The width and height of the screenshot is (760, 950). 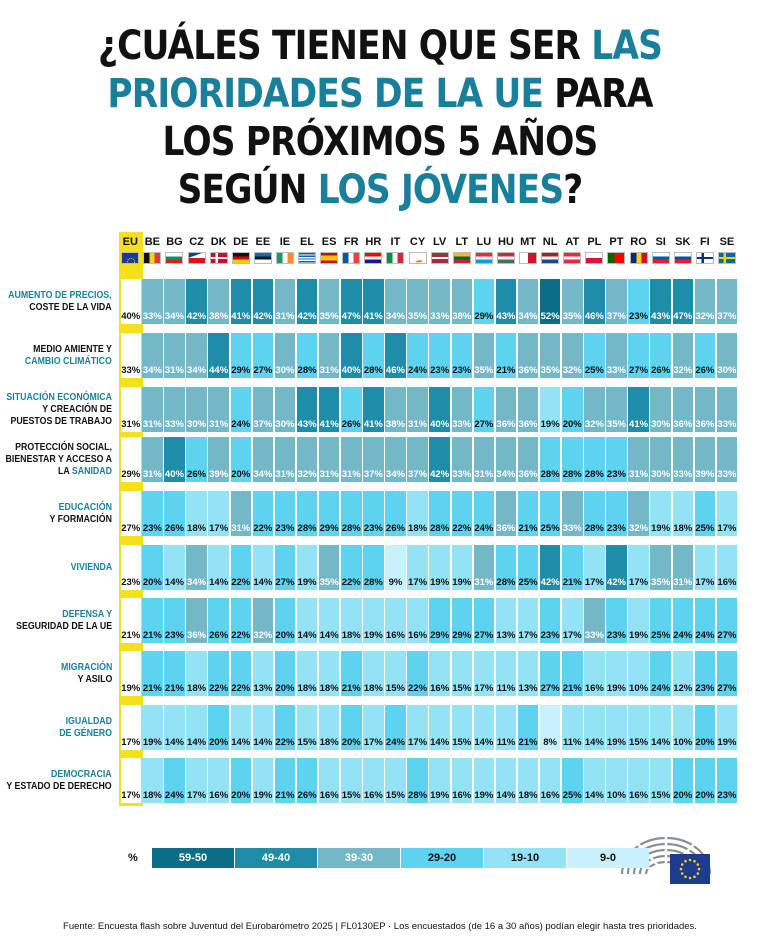 I want to click on heatmap-cell-bg: 24%, so click(x=174, y=780).